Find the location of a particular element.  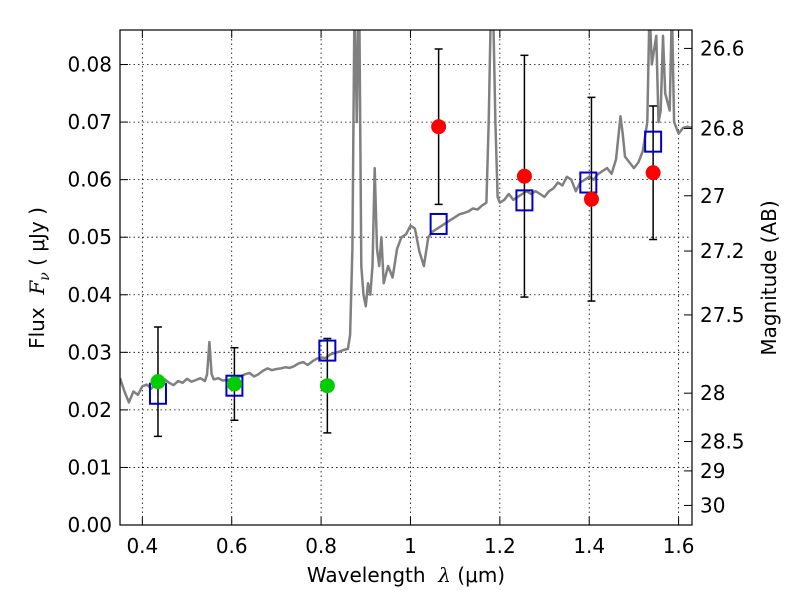

y2-tick-label: 28.5 is located at coordinates (722, 442).